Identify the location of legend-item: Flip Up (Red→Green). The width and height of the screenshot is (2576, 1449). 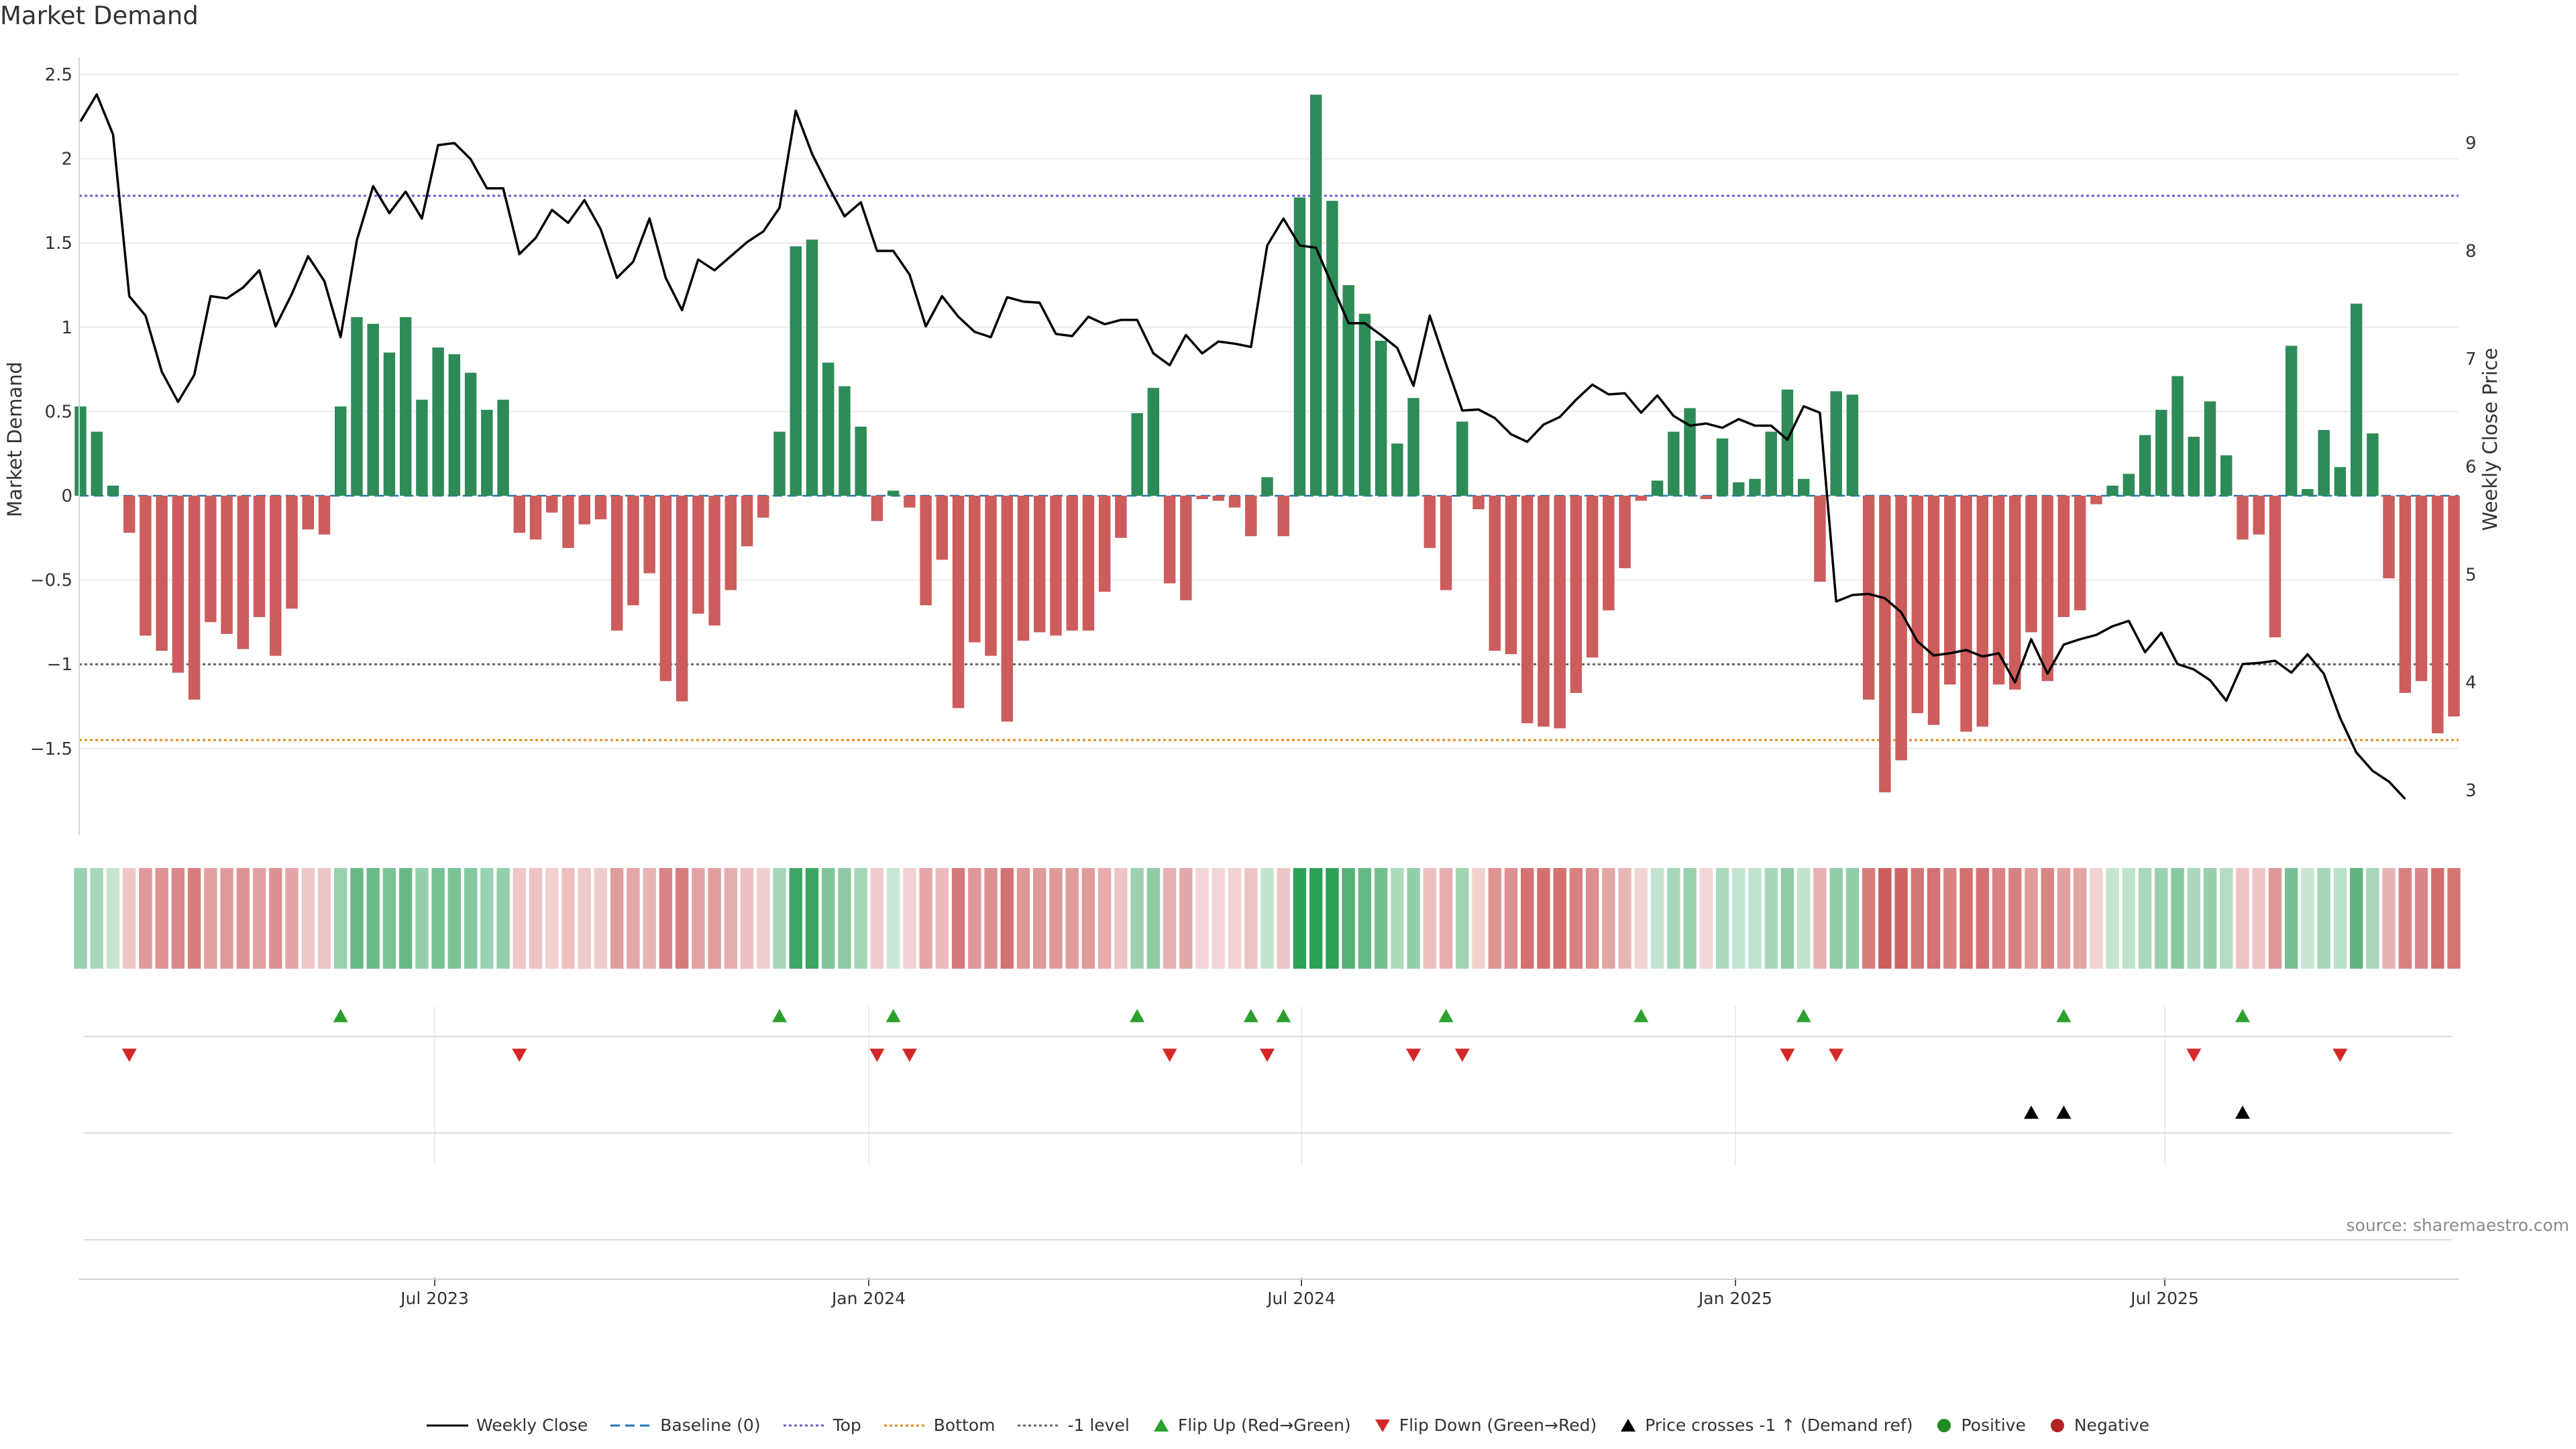
(1251, 1425).